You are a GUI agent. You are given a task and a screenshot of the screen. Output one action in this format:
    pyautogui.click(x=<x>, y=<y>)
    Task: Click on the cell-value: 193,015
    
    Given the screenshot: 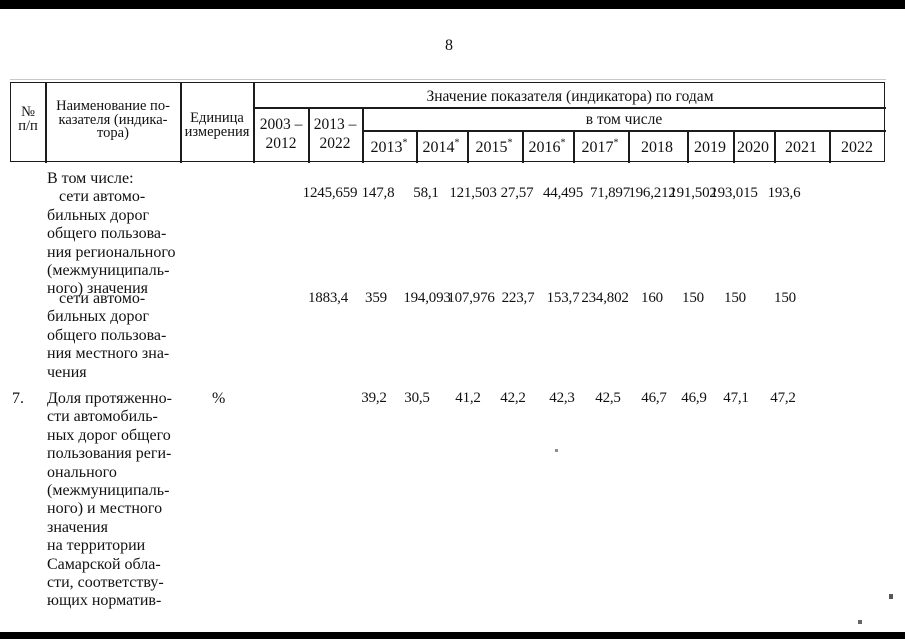 What is the action you would take?
    pyautogui.click(x=734, y=193)
    